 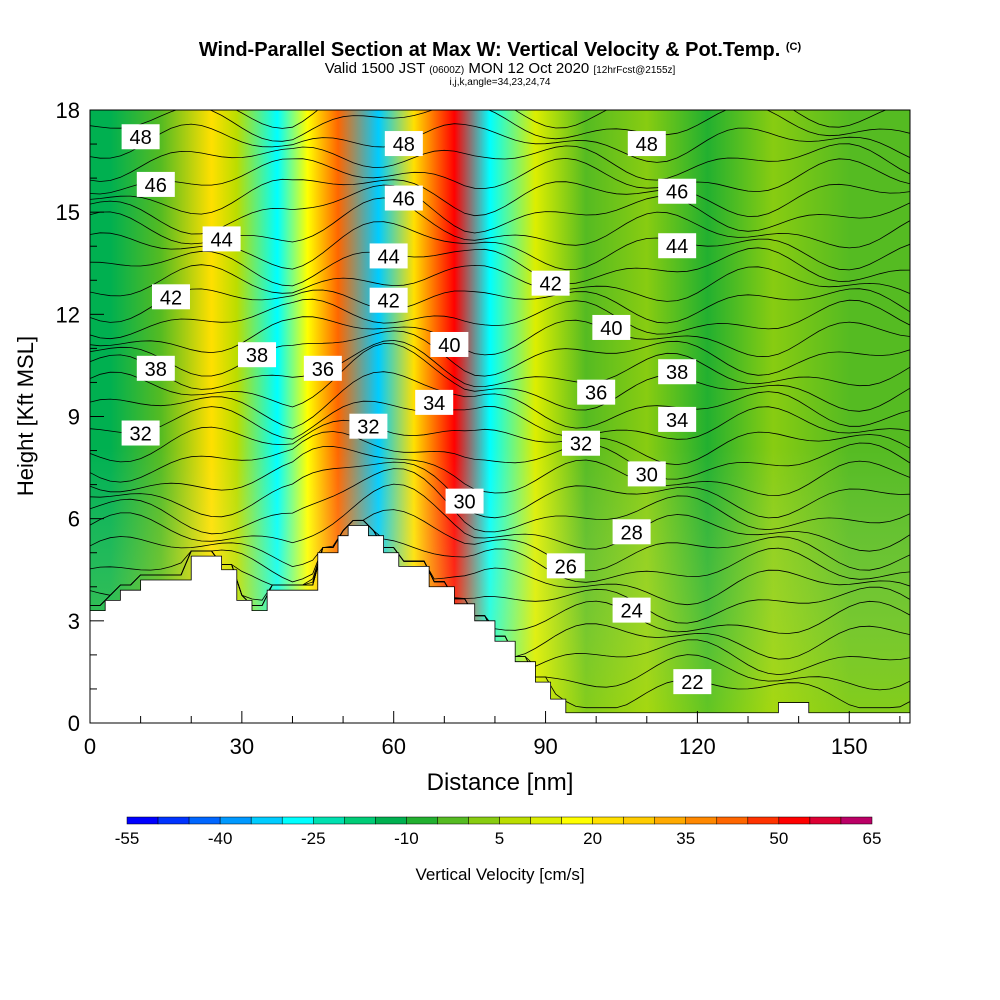 I want to click on colorbar-tick-label: -10, so click(x=406, y=838).